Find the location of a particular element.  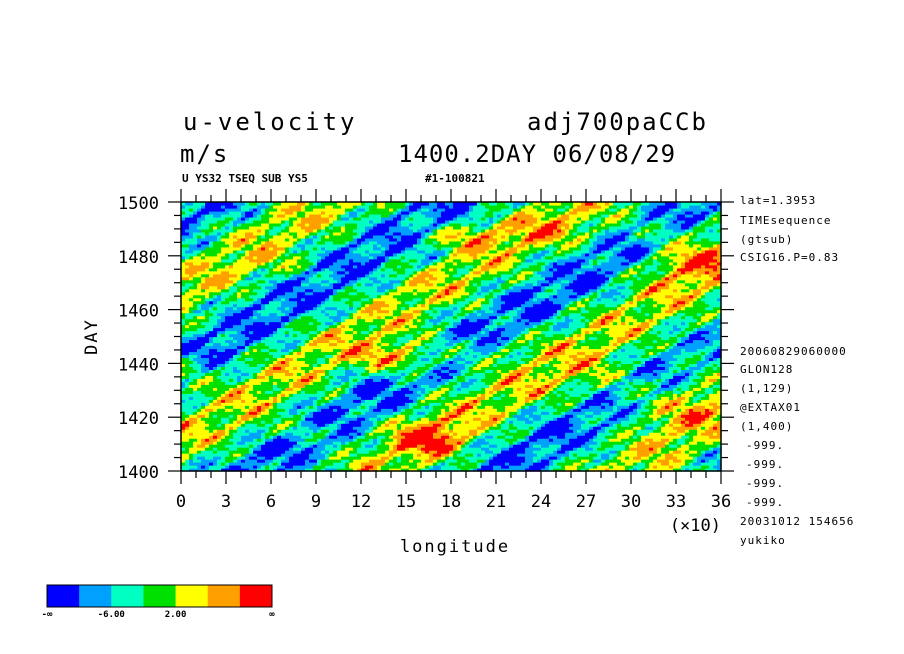

x-tick-label: 27 is located at coordinates (586, 502).